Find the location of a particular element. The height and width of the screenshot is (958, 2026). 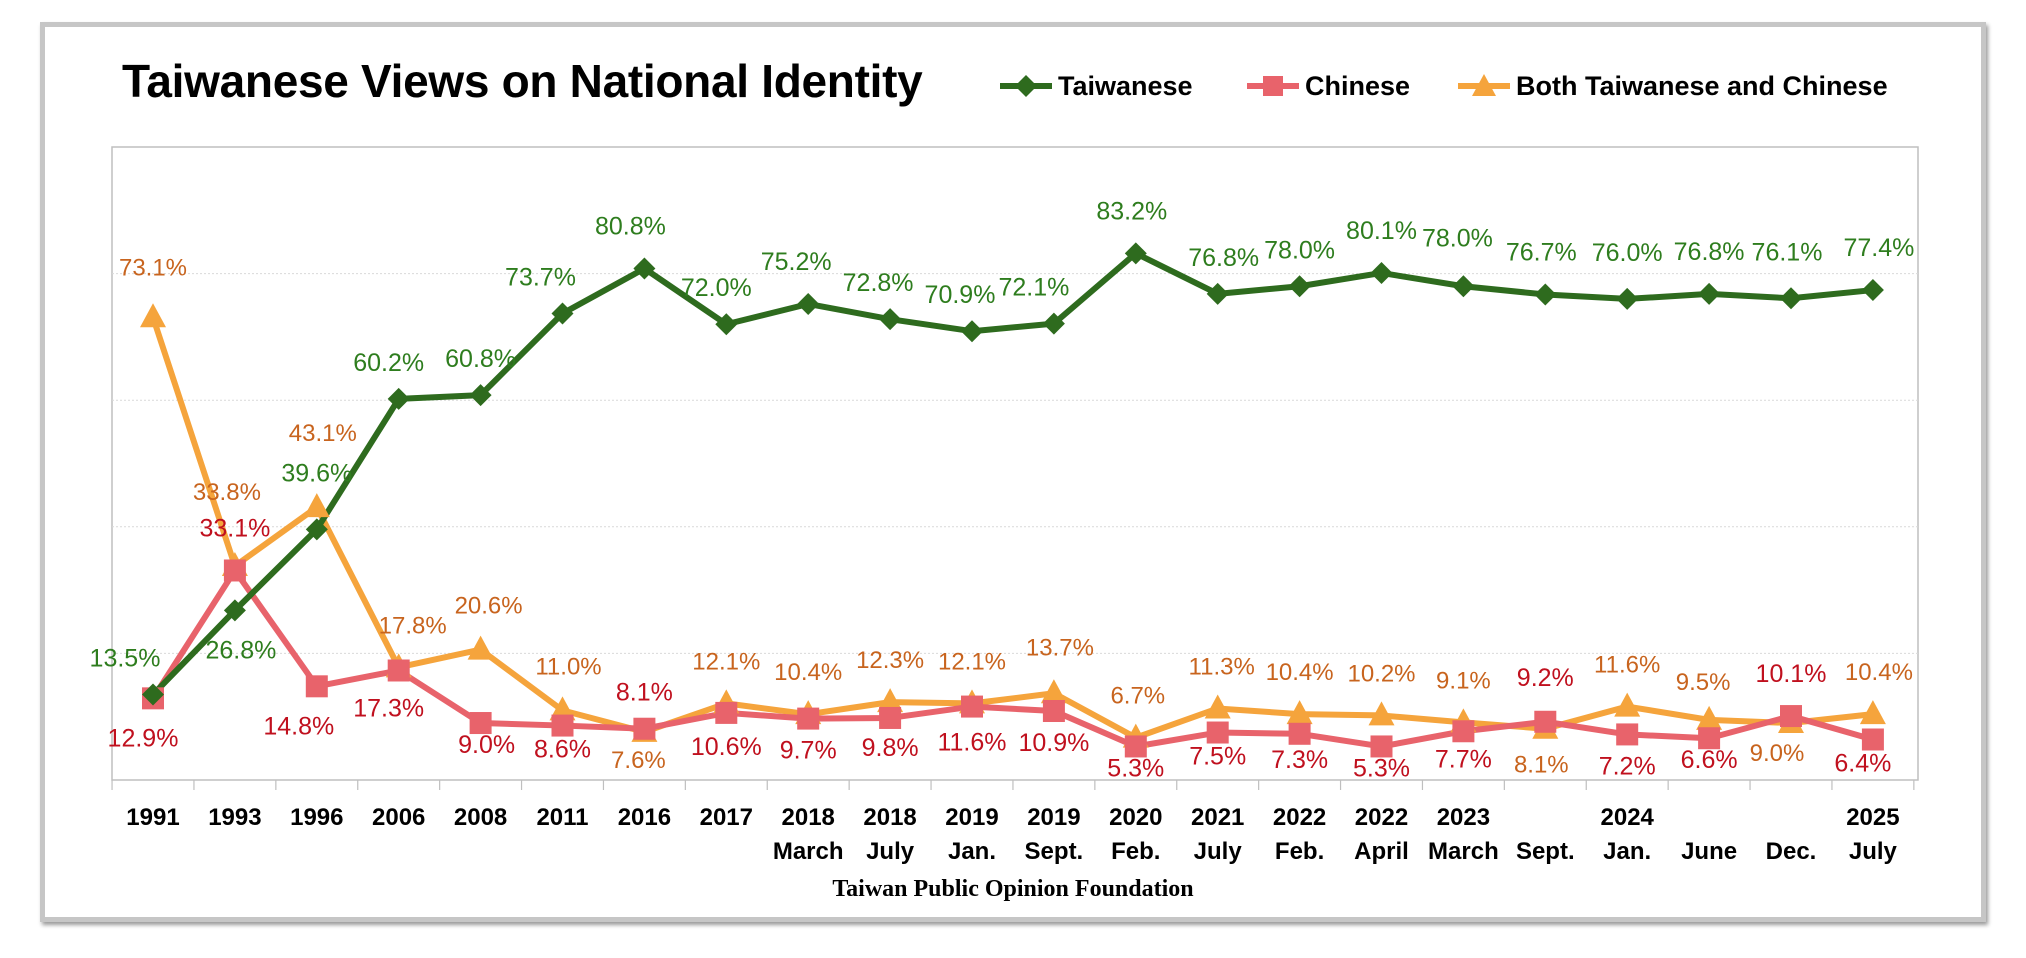

data-label: 80.8% is located at coordinates (630, 227).